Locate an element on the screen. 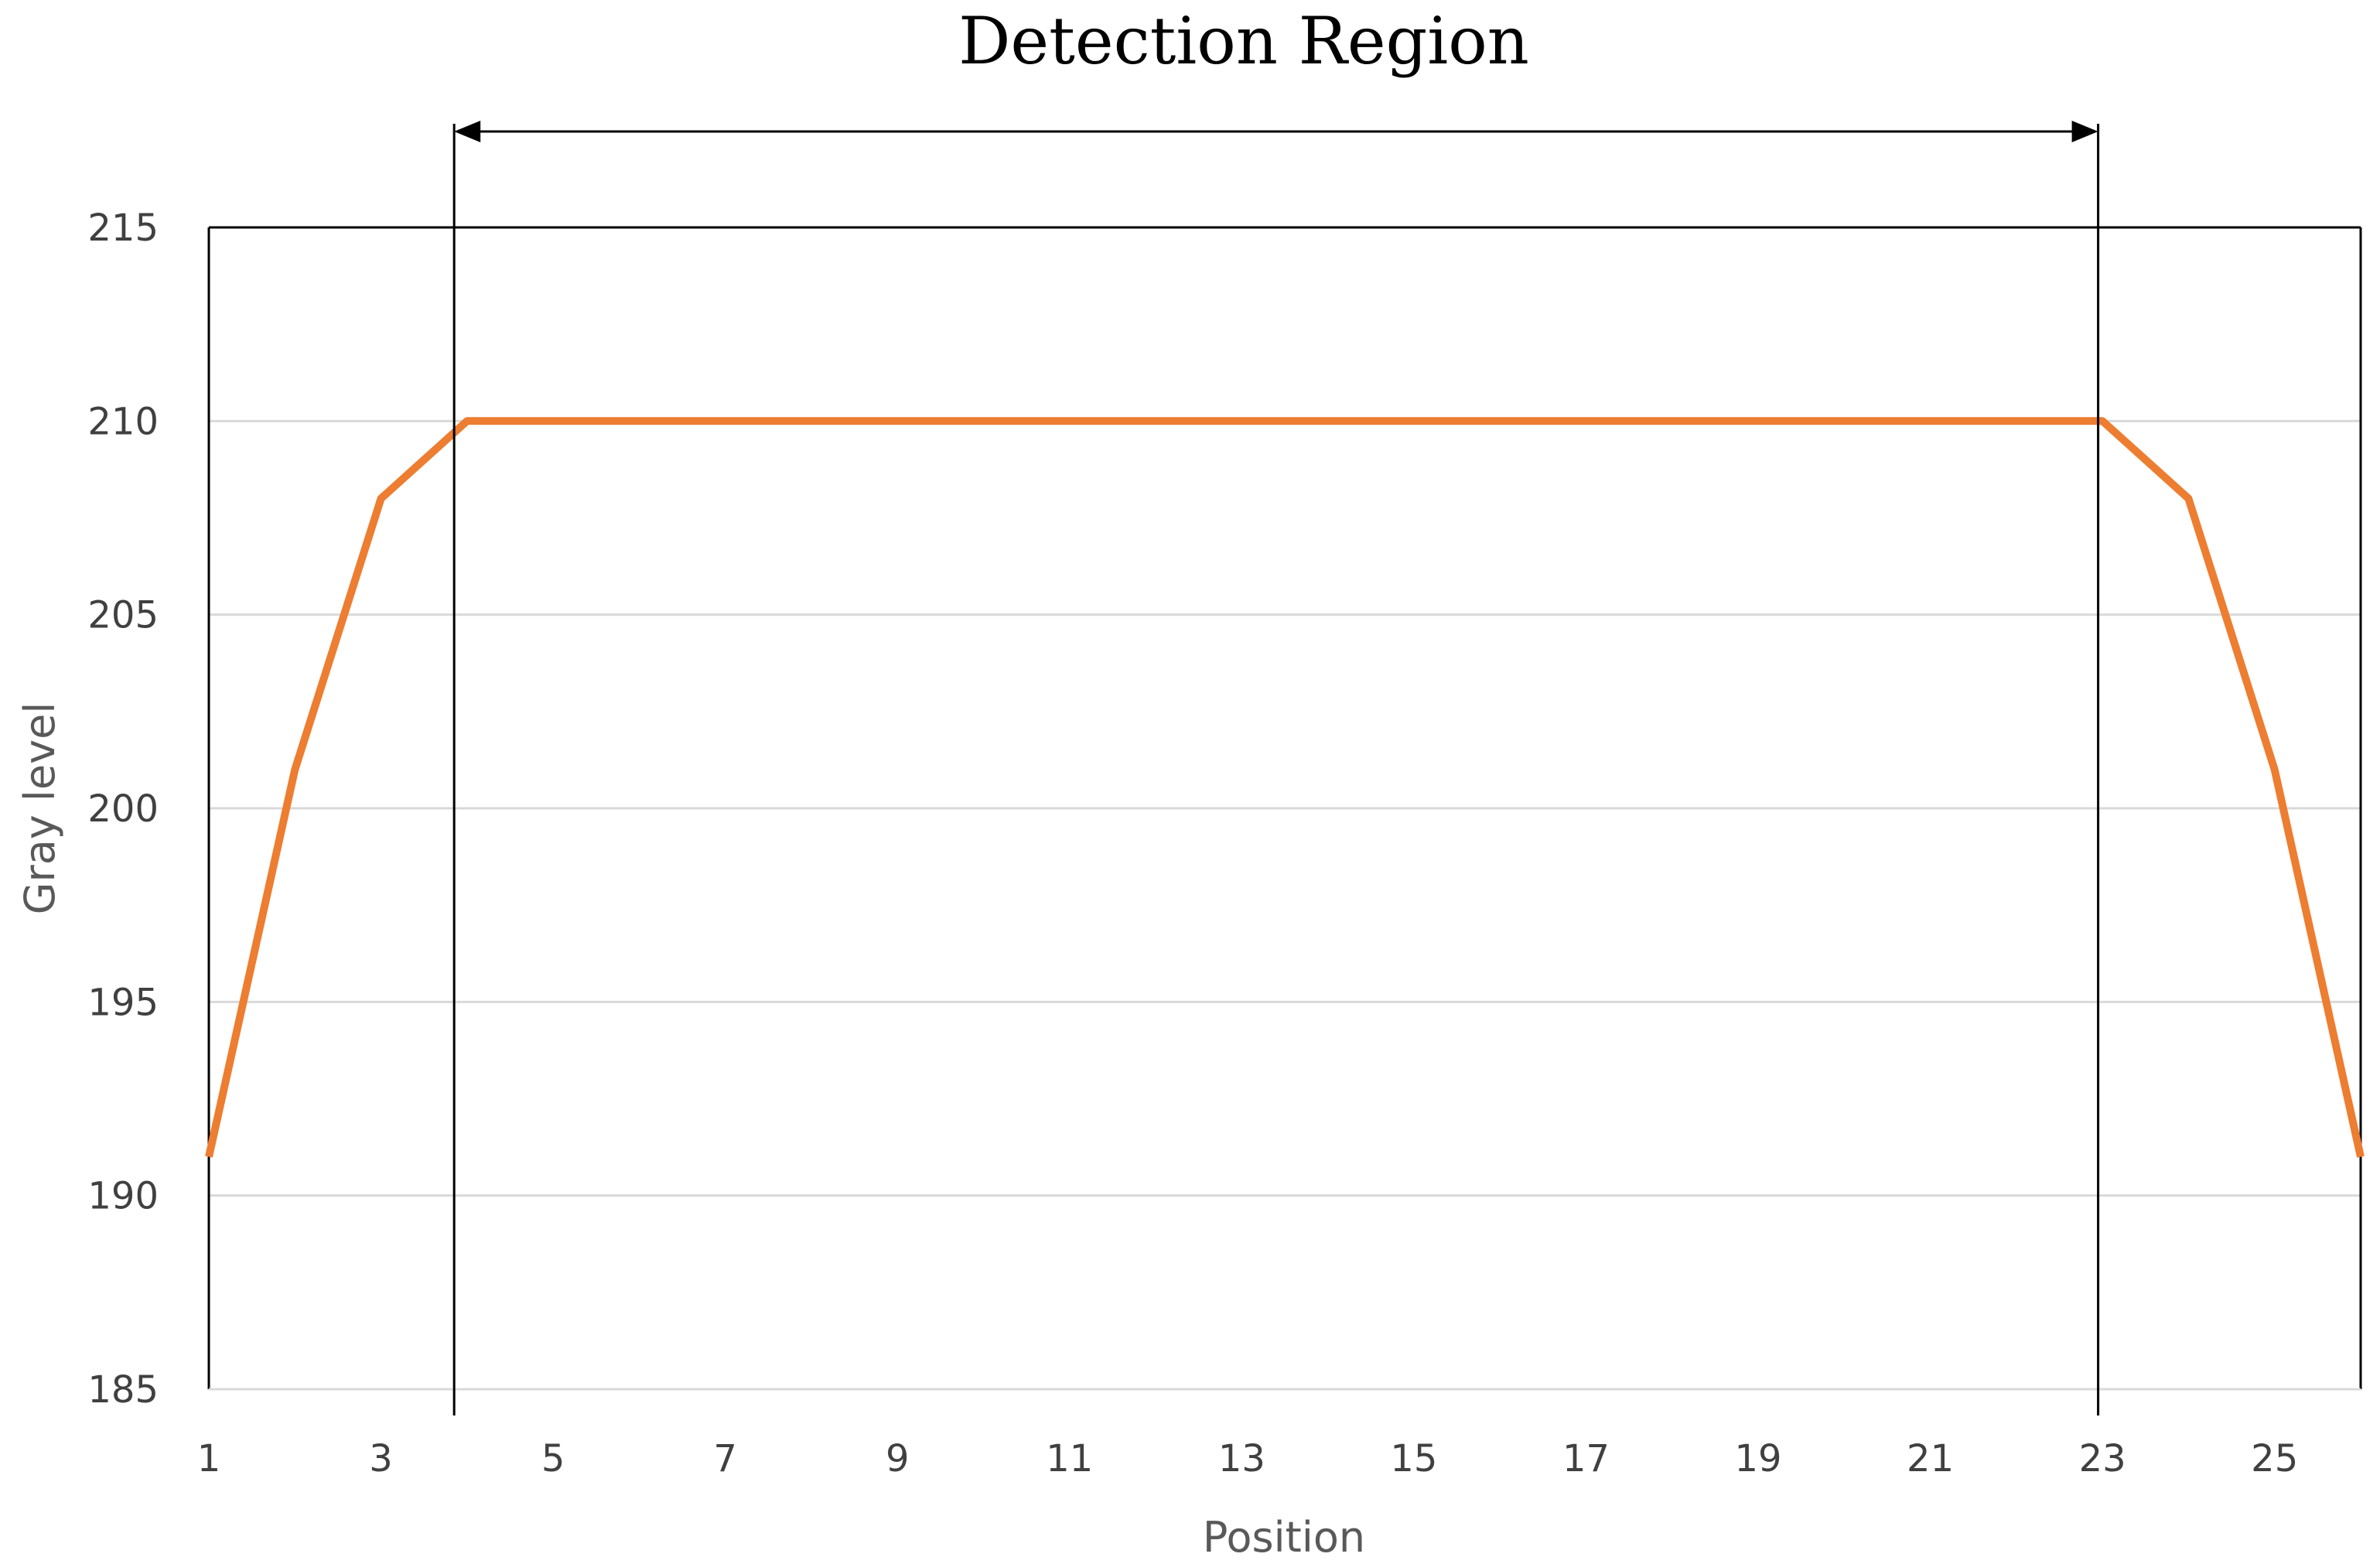 Image resolution: width=2380 pixels, height=1564 pixels. y-tick-label-210: 210 is located at coordinates (123, 421).